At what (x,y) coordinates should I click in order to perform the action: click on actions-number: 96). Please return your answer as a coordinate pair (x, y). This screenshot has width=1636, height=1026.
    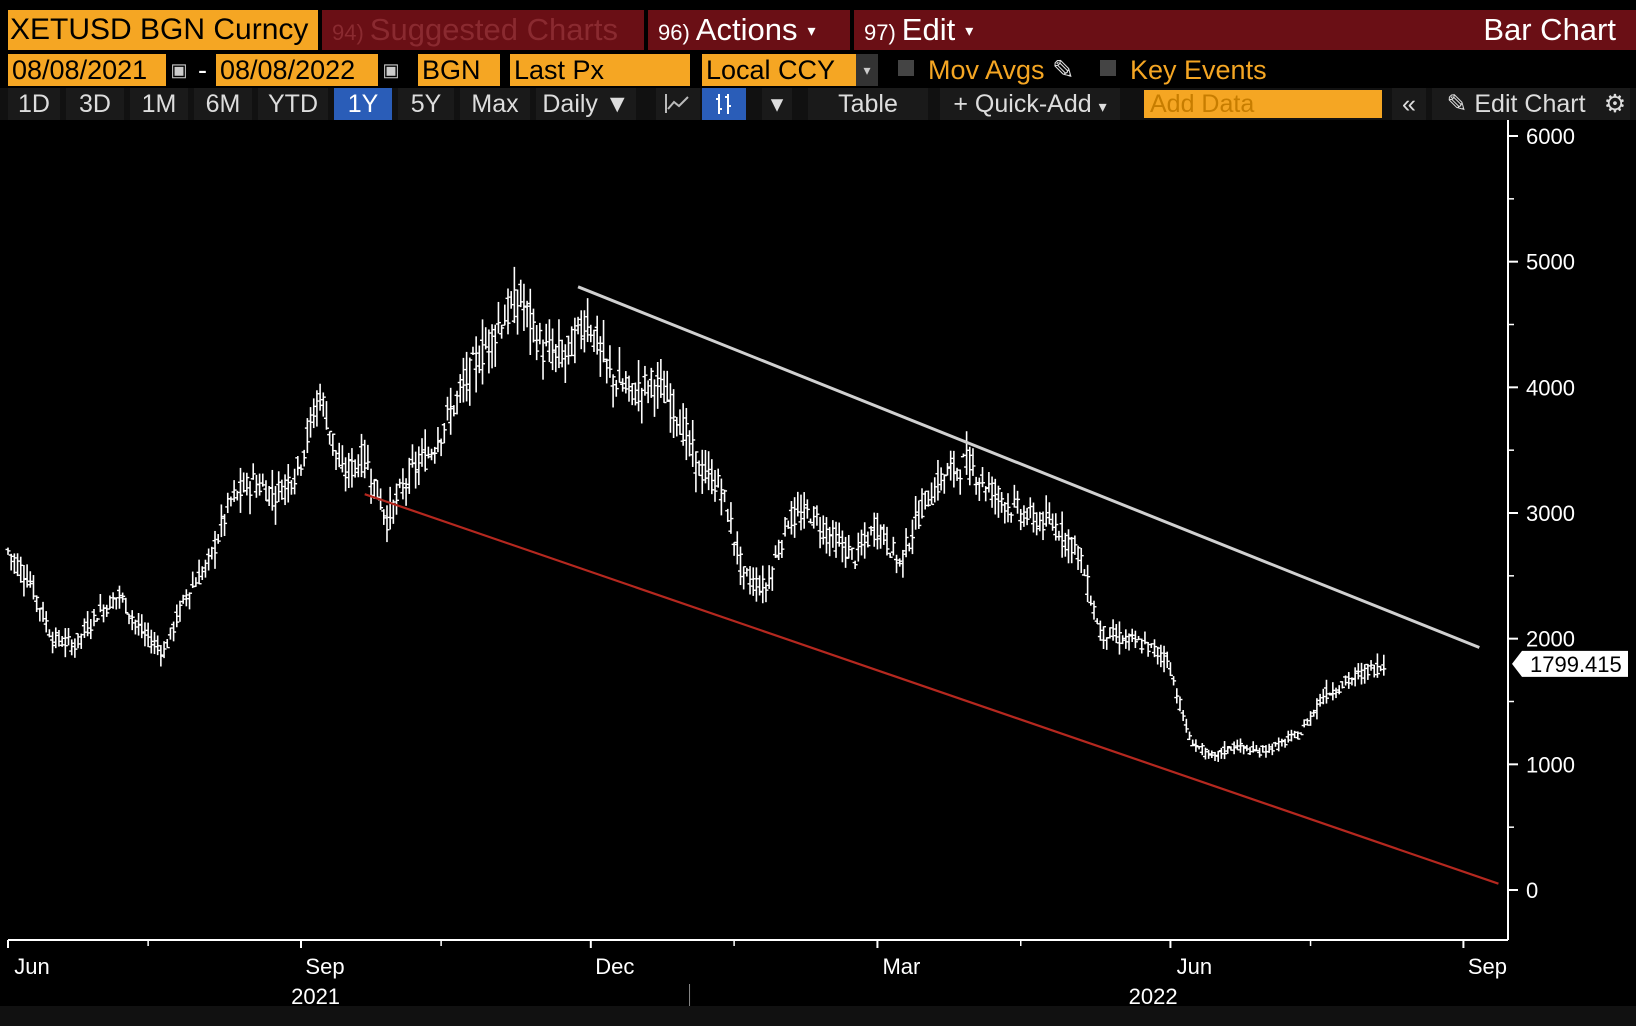
    Looking at the image, I should click on (674, 32).